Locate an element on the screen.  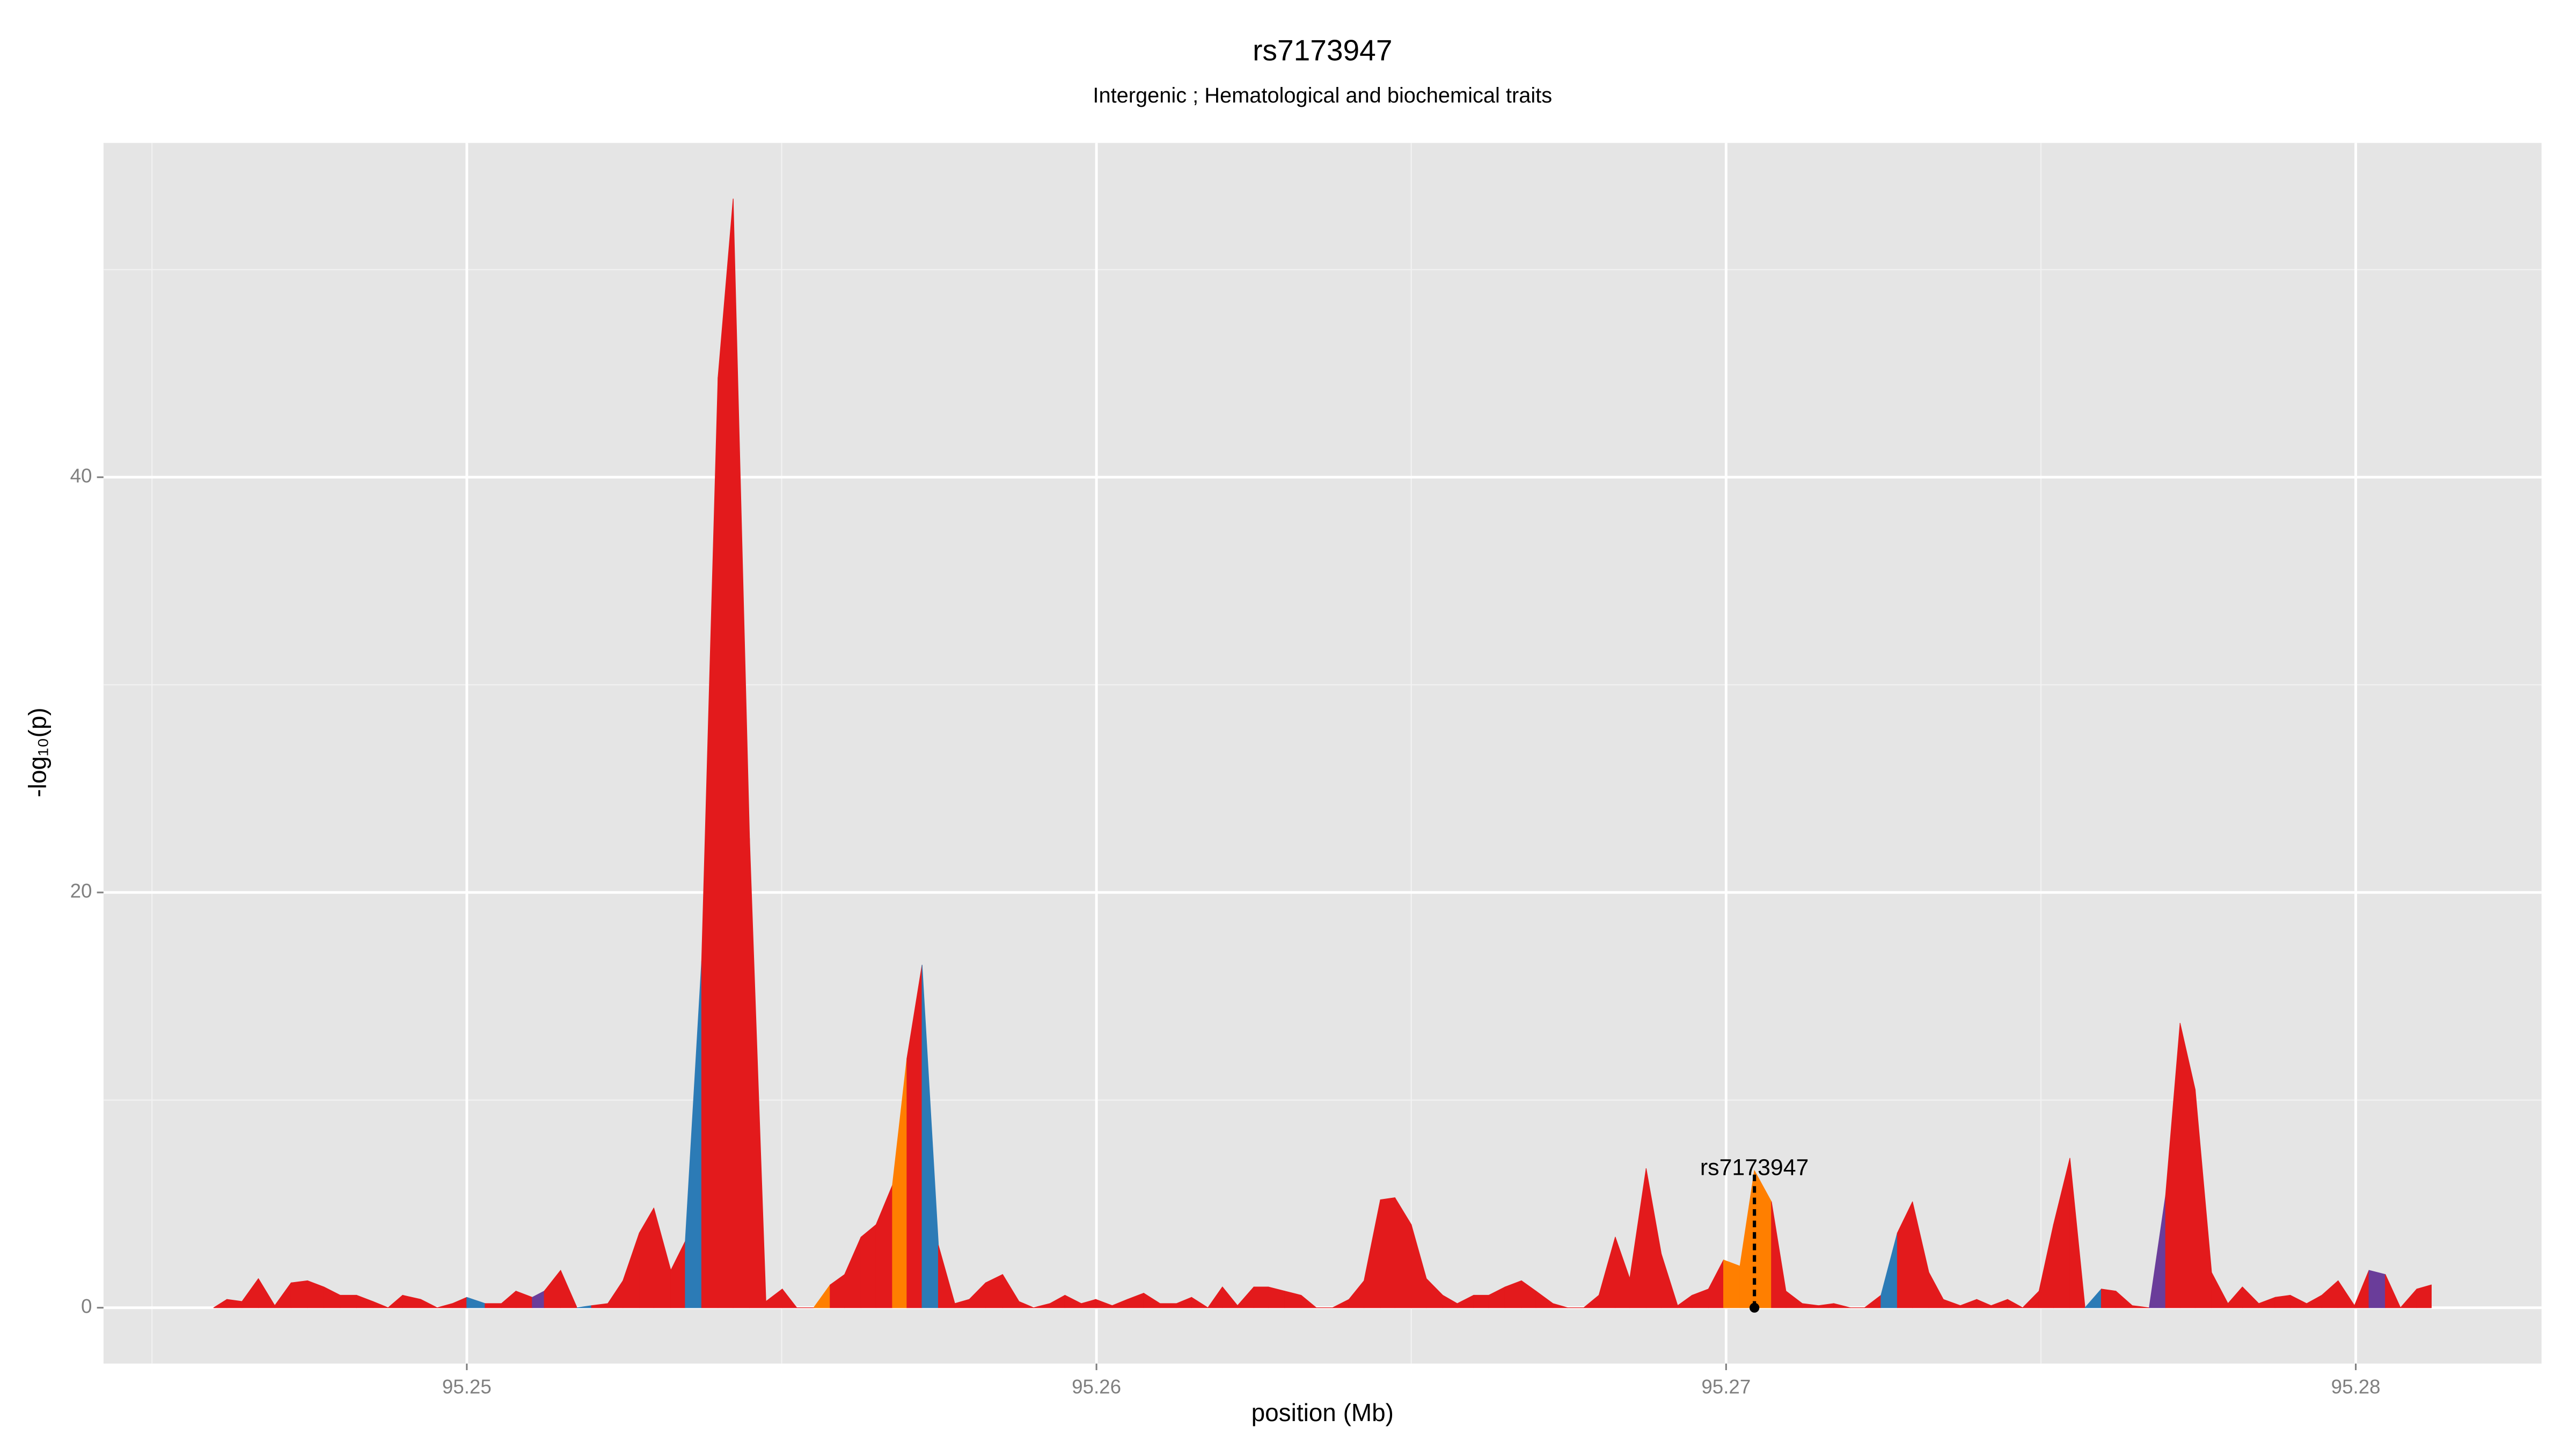
x-tick-label: 95.27 is located at coordinates (1726, 1386).